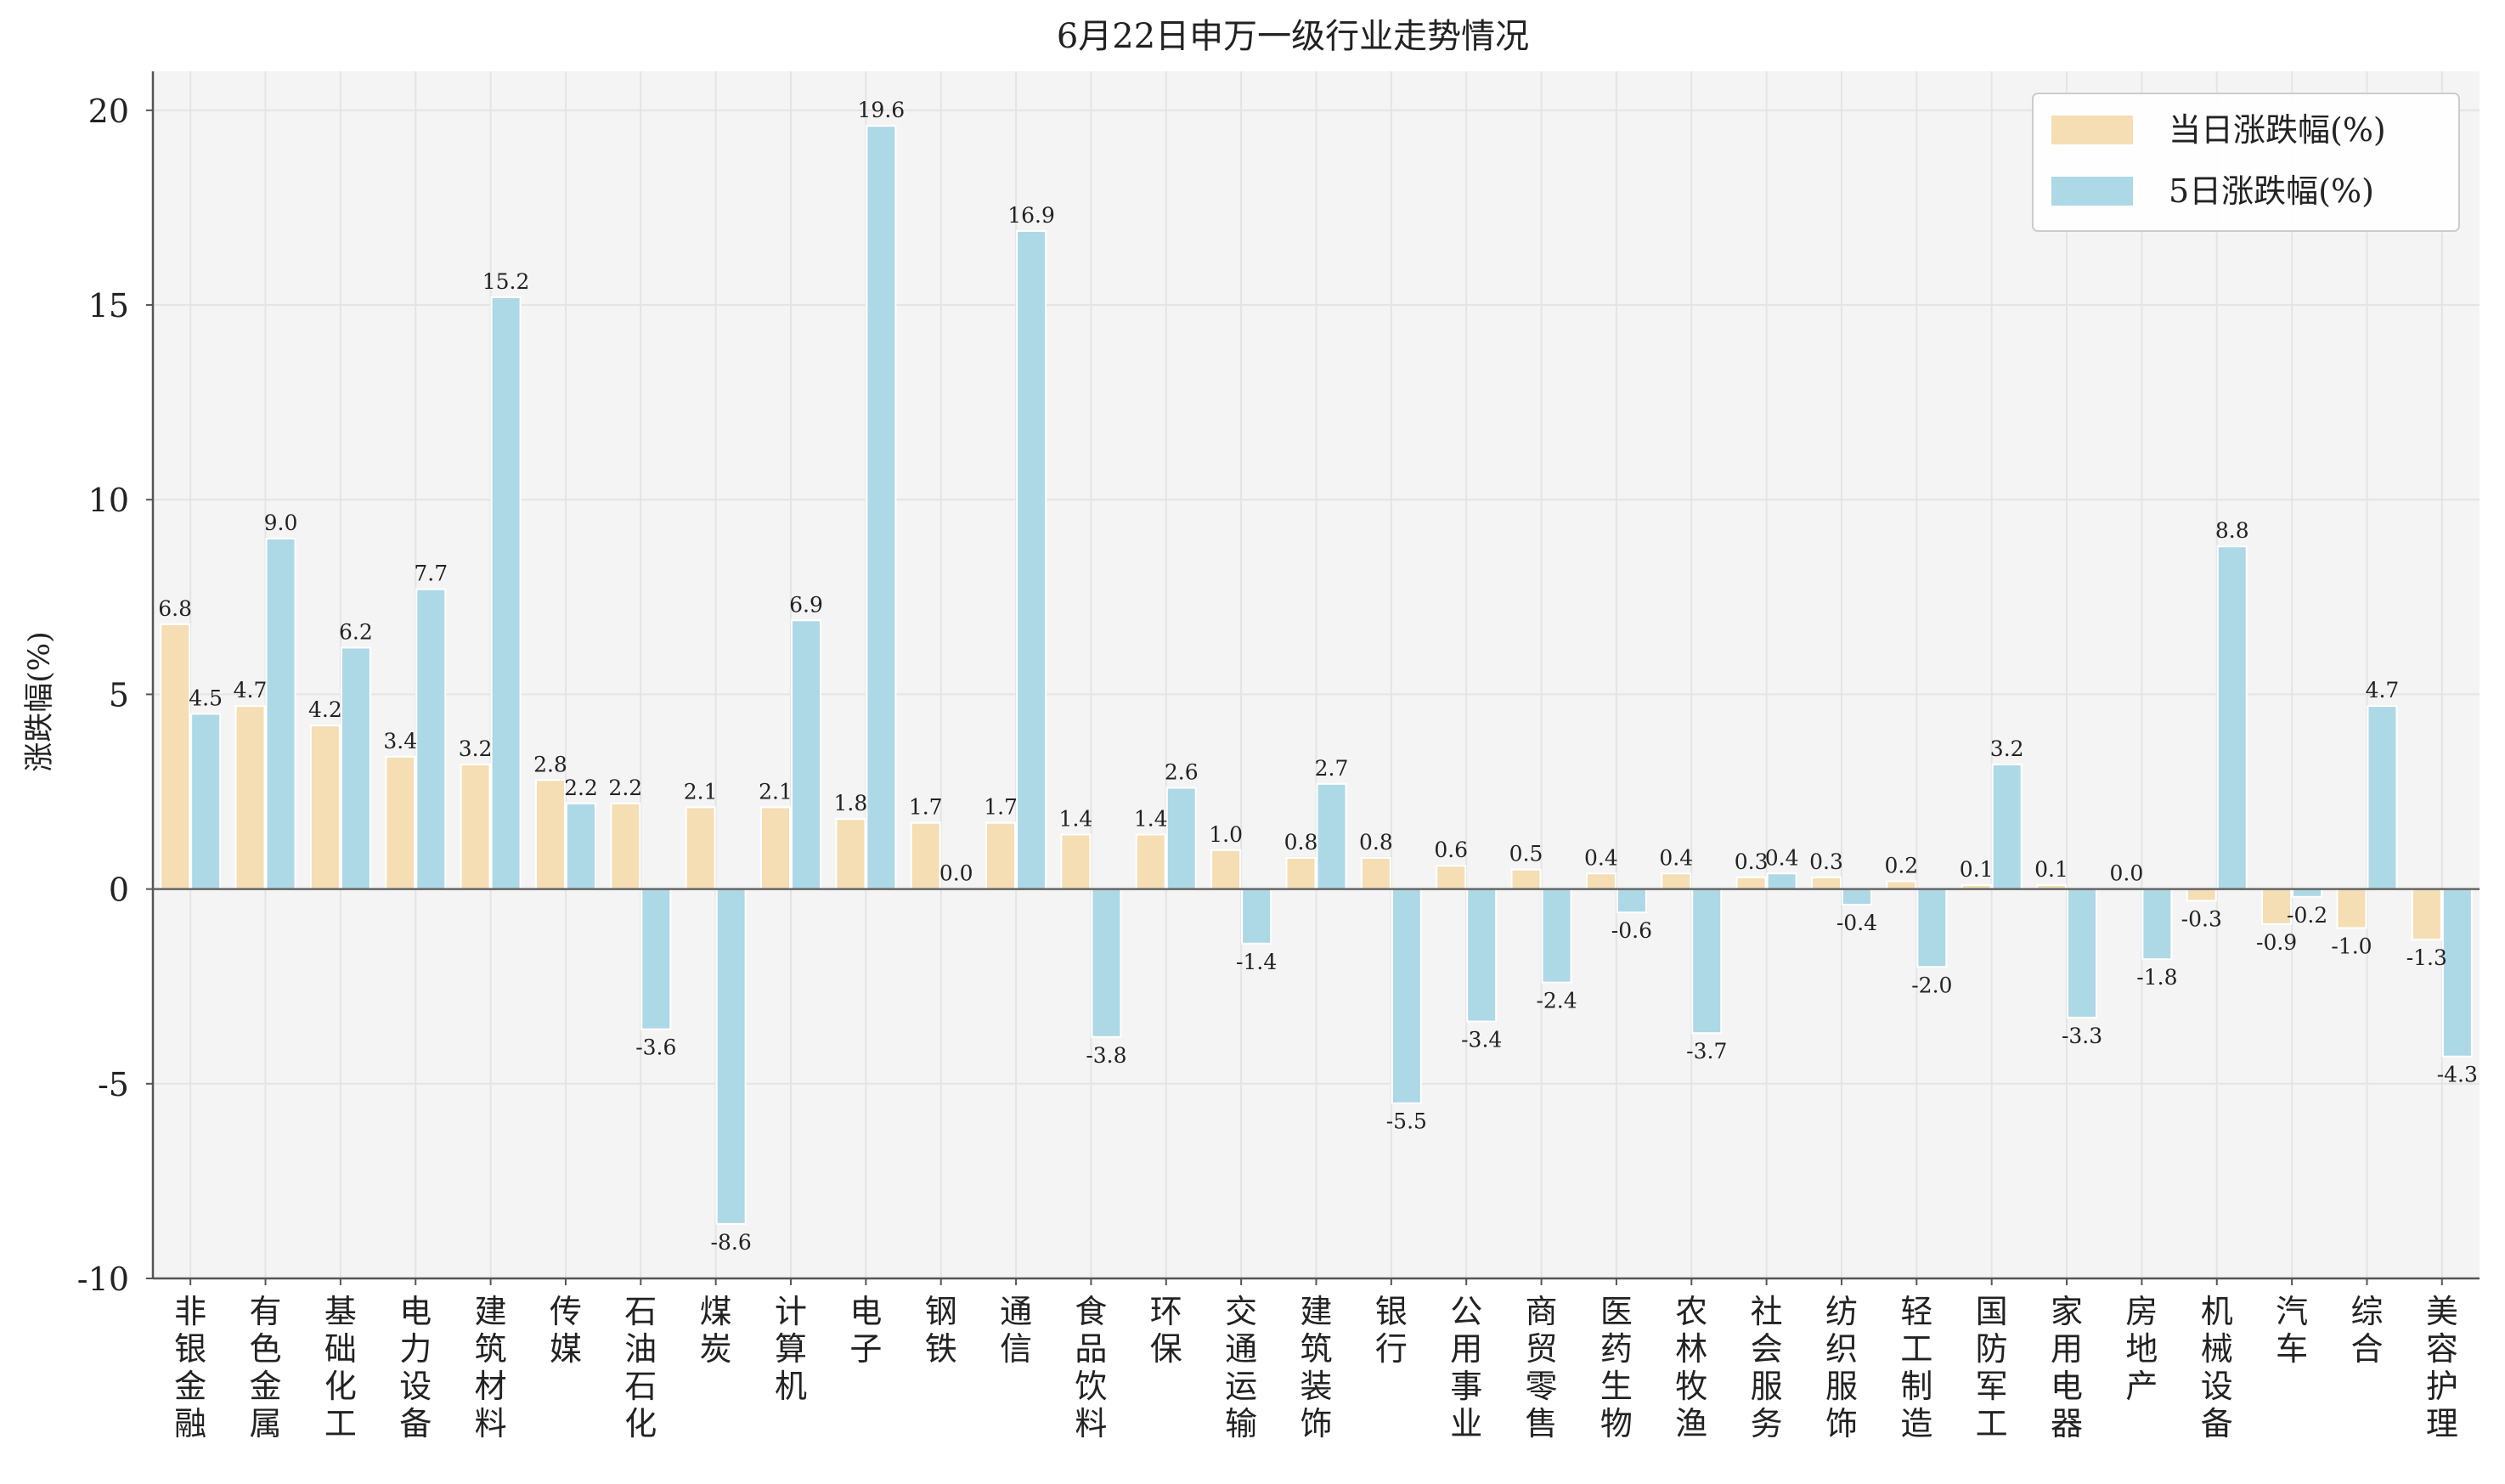 The image size is (2505, 1484). I want to click on data-label: 3.2, so click(2007, 748).